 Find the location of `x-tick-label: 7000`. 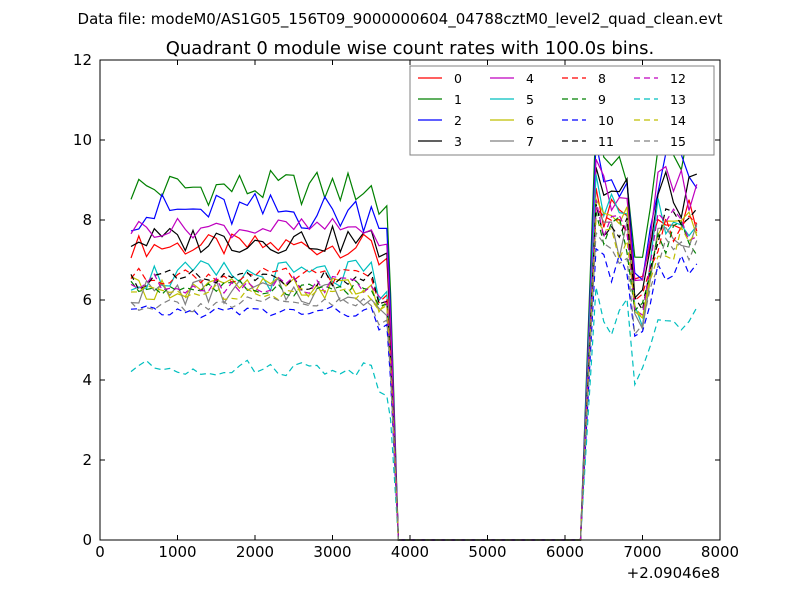

x-tick-label: 7000 is located at coordinates (642, 552).